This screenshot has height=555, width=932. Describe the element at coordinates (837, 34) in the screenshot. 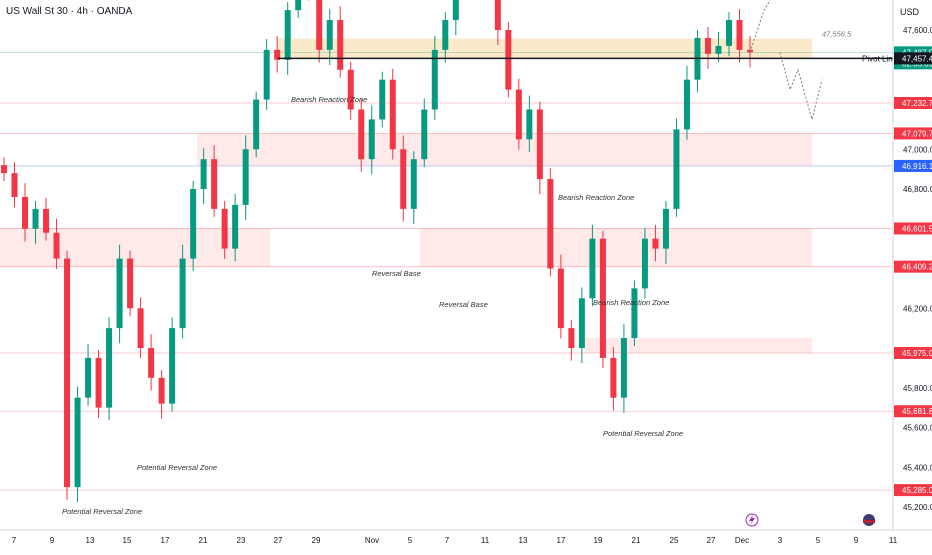

I see `target-value-label: 47,556.5` at that location.